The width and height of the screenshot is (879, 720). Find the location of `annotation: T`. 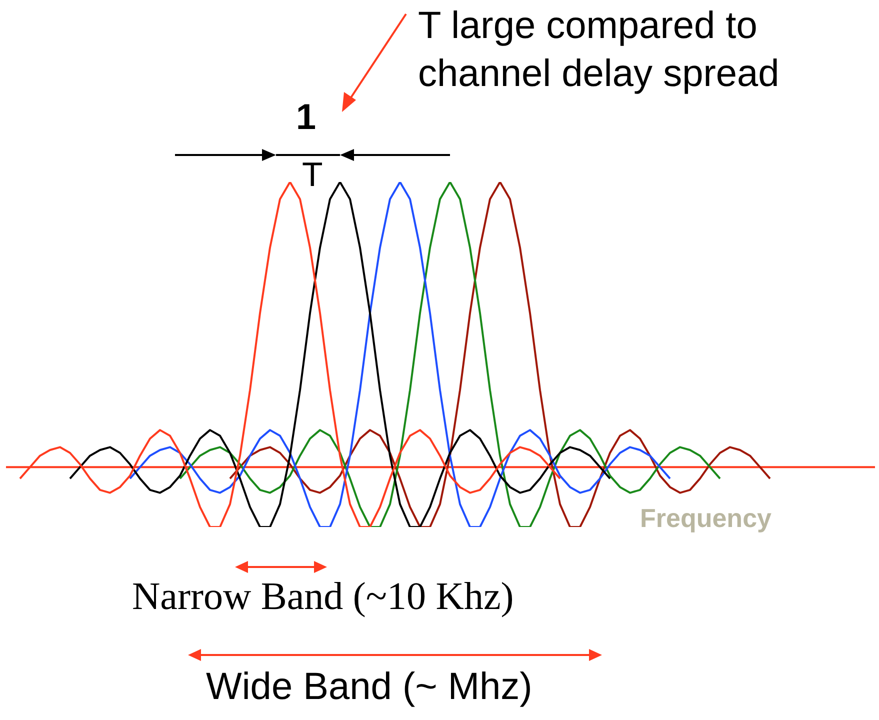

annotation: T is located at coordinates (312, 175).